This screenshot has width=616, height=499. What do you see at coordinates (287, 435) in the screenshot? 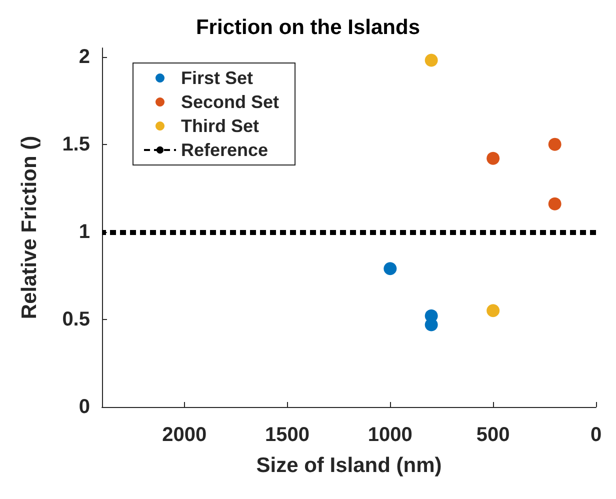
I see `x-tick-label: 1500` at bounding box center [287, 435].